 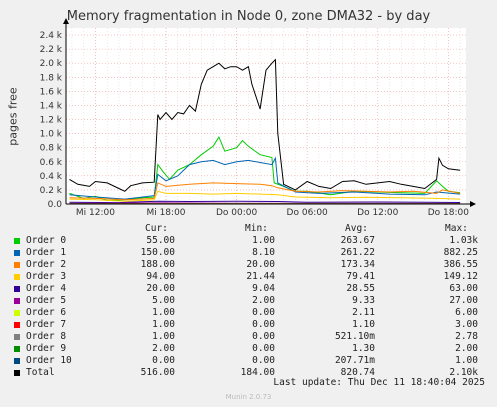 I want to click on y-tick-label: 1.0 k, so click(x=51, y=135).